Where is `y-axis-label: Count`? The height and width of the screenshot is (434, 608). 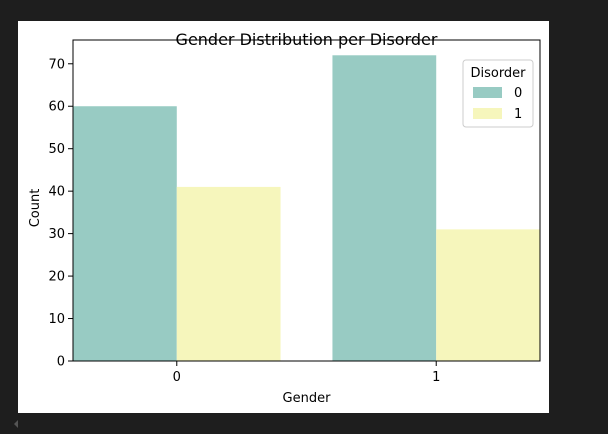
y-axis-label: Count is located at coordinates (35, 208).